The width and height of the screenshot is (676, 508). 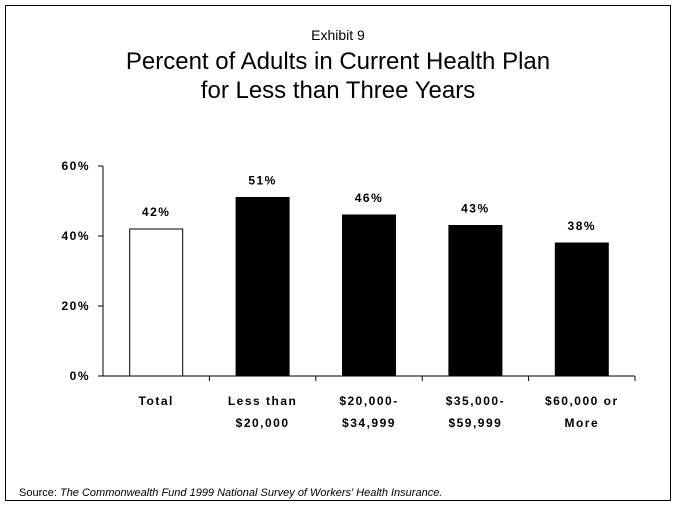 I want to click on x-tick-label: More, so click(x=581, y=423).